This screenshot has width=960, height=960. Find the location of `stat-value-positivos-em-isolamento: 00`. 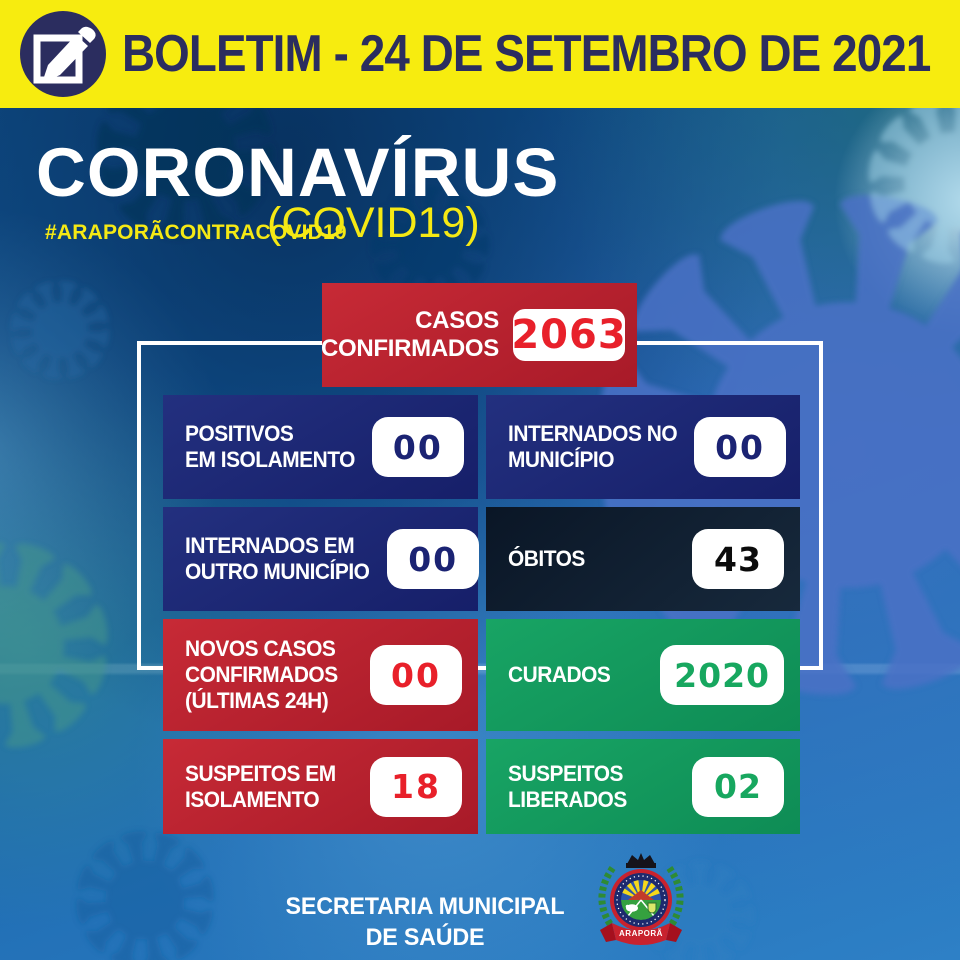

stat-value-positivos-em-isolamento: 00 is located at coordinates (417, 447).